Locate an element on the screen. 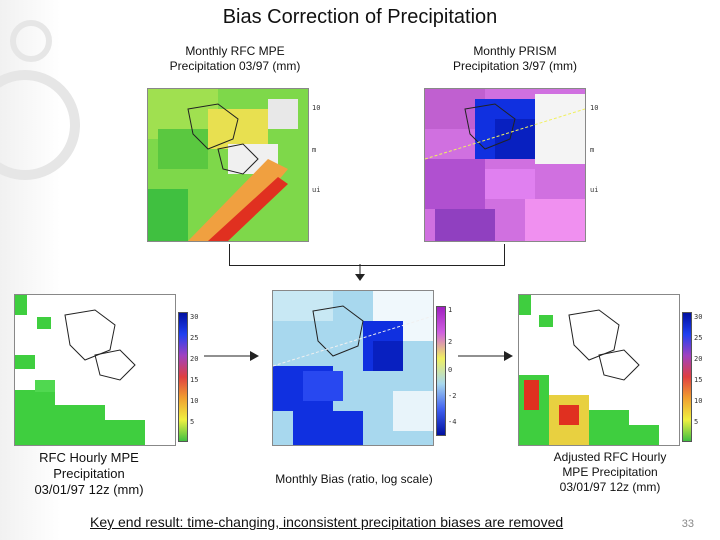 The height and width of the screenshot is (540, 720). rfc-monthly-tick: ui is located at coordinates (316, 190).